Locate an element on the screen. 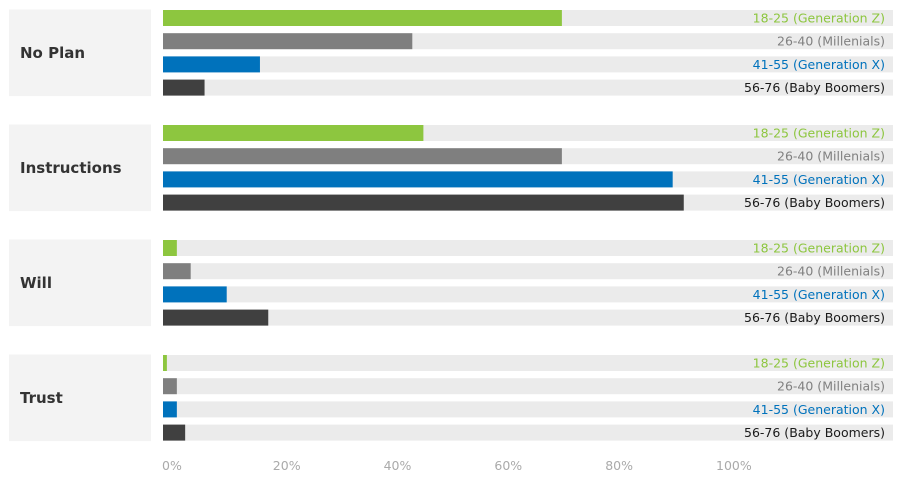 Image resolution: width=909 pixels, height=497 pixels. x-tick-label: 40% is located at coordinates (398, 465).